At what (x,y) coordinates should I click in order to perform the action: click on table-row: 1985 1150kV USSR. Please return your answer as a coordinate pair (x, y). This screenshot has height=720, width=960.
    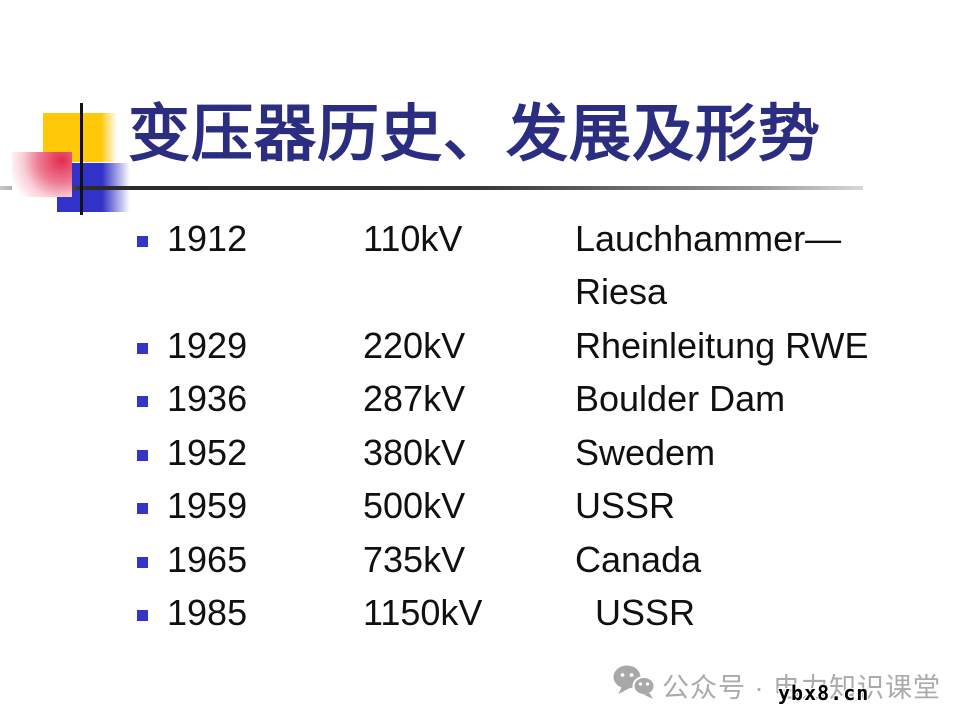
    Looking at the image, I should click on (543, 614).